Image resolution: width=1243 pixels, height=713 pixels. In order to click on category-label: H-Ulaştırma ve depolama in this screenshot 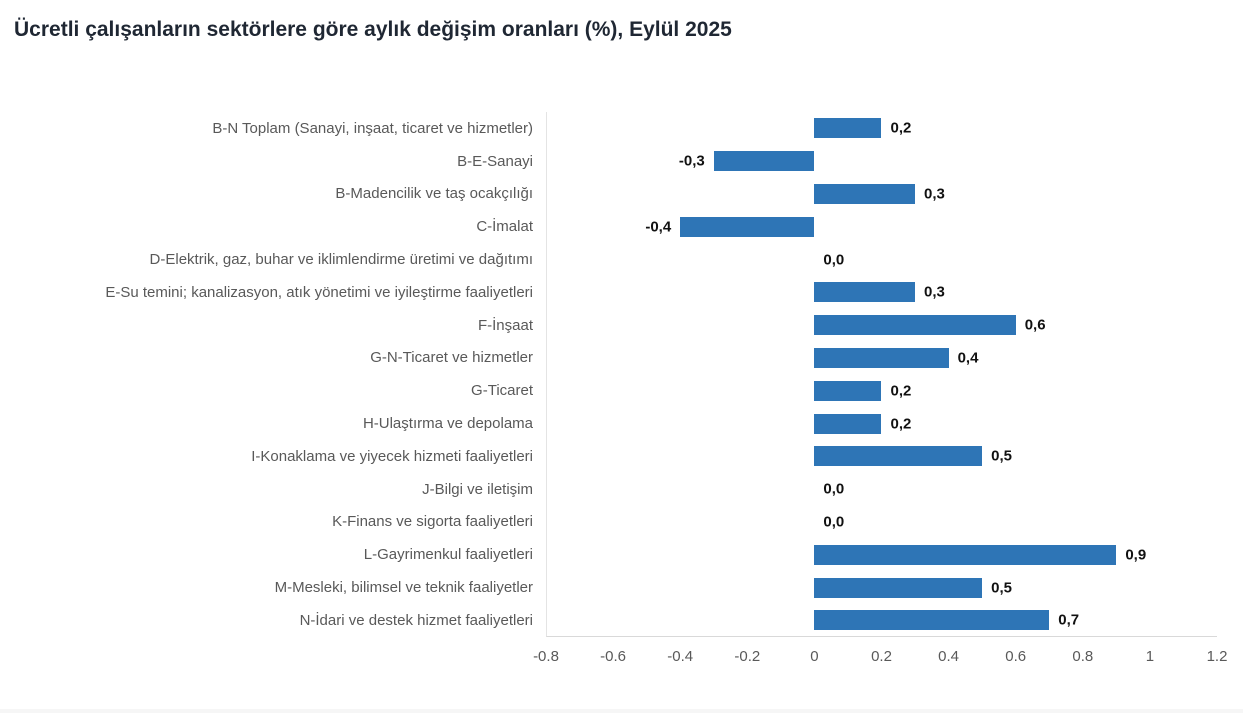, I will do `click(447, 424)`.